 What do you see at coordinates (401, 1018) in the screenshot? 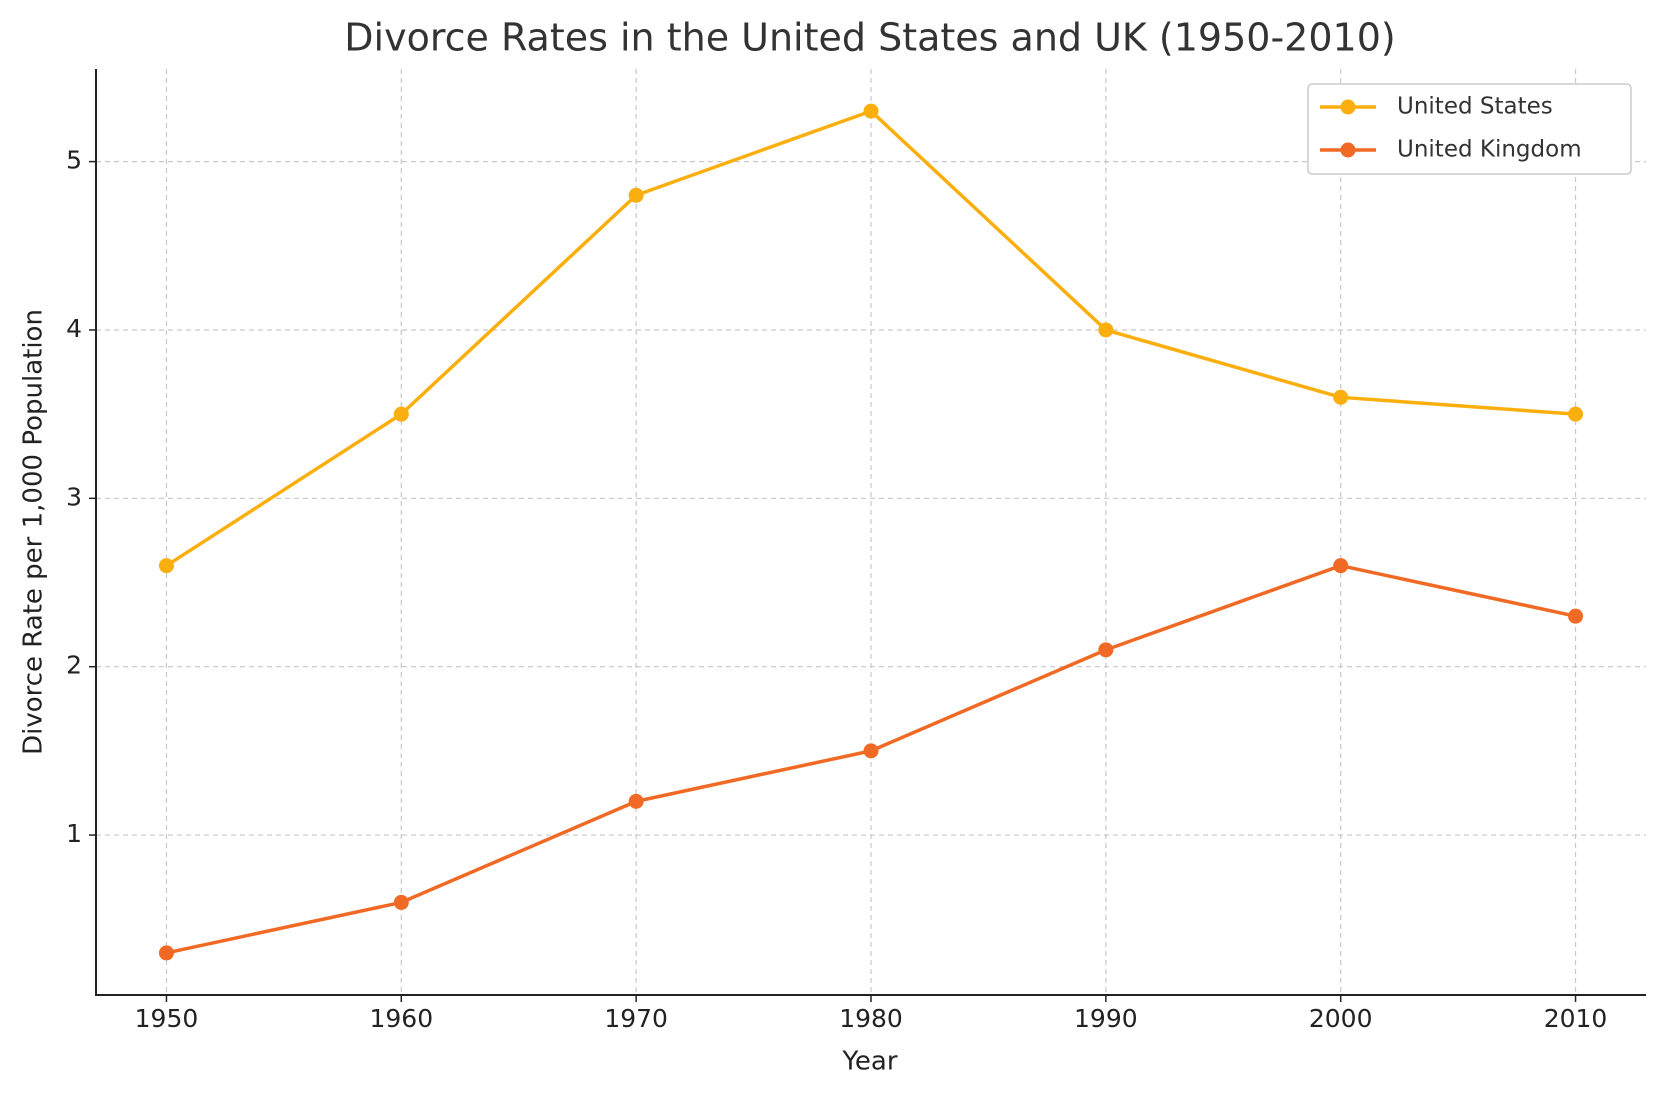
I see `x-tick-label: 1960` at bounding box center [401, 1018].